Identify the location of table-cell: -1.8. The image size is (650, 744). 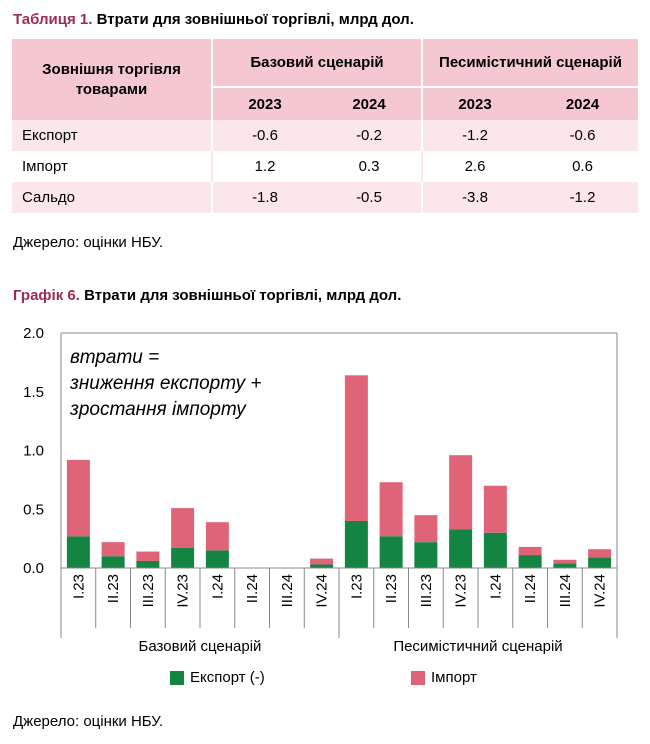
(264, 197).